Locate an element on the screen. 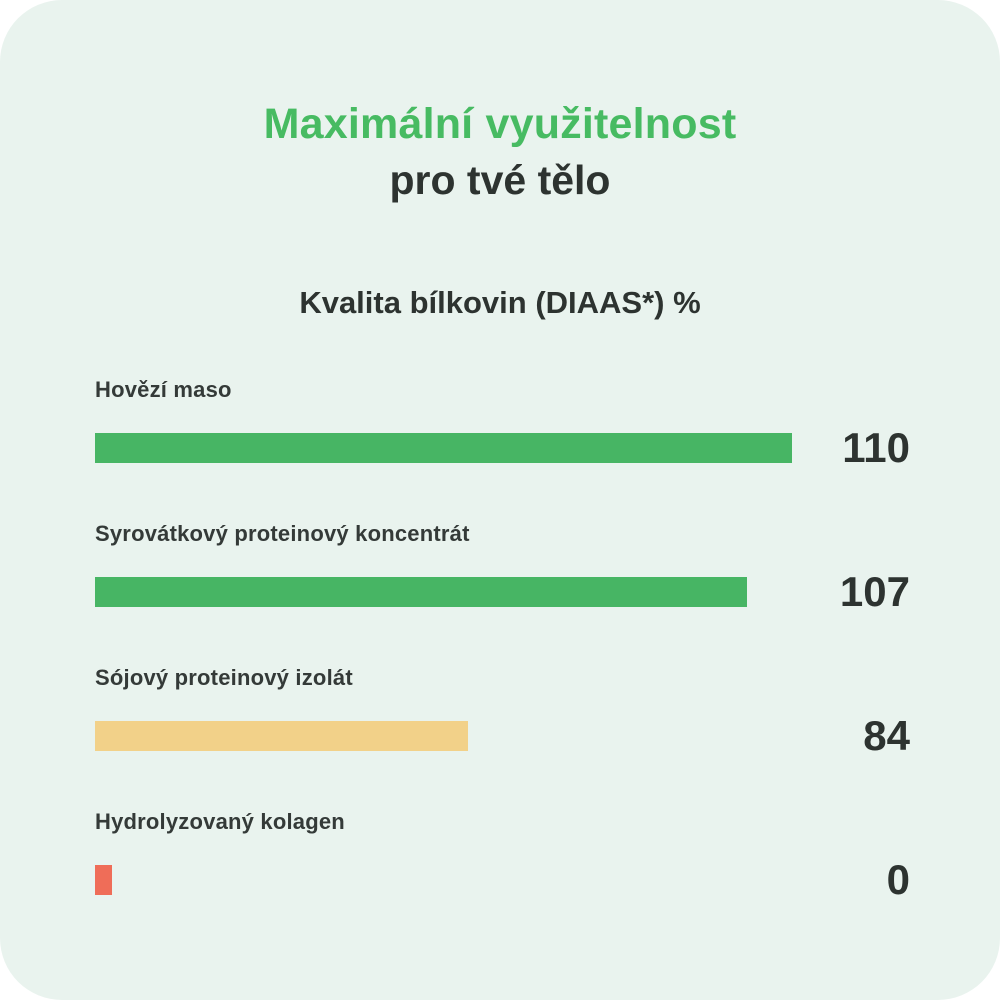  chart-row: Hovězí maso 110 is located at coordinates (502, 423).